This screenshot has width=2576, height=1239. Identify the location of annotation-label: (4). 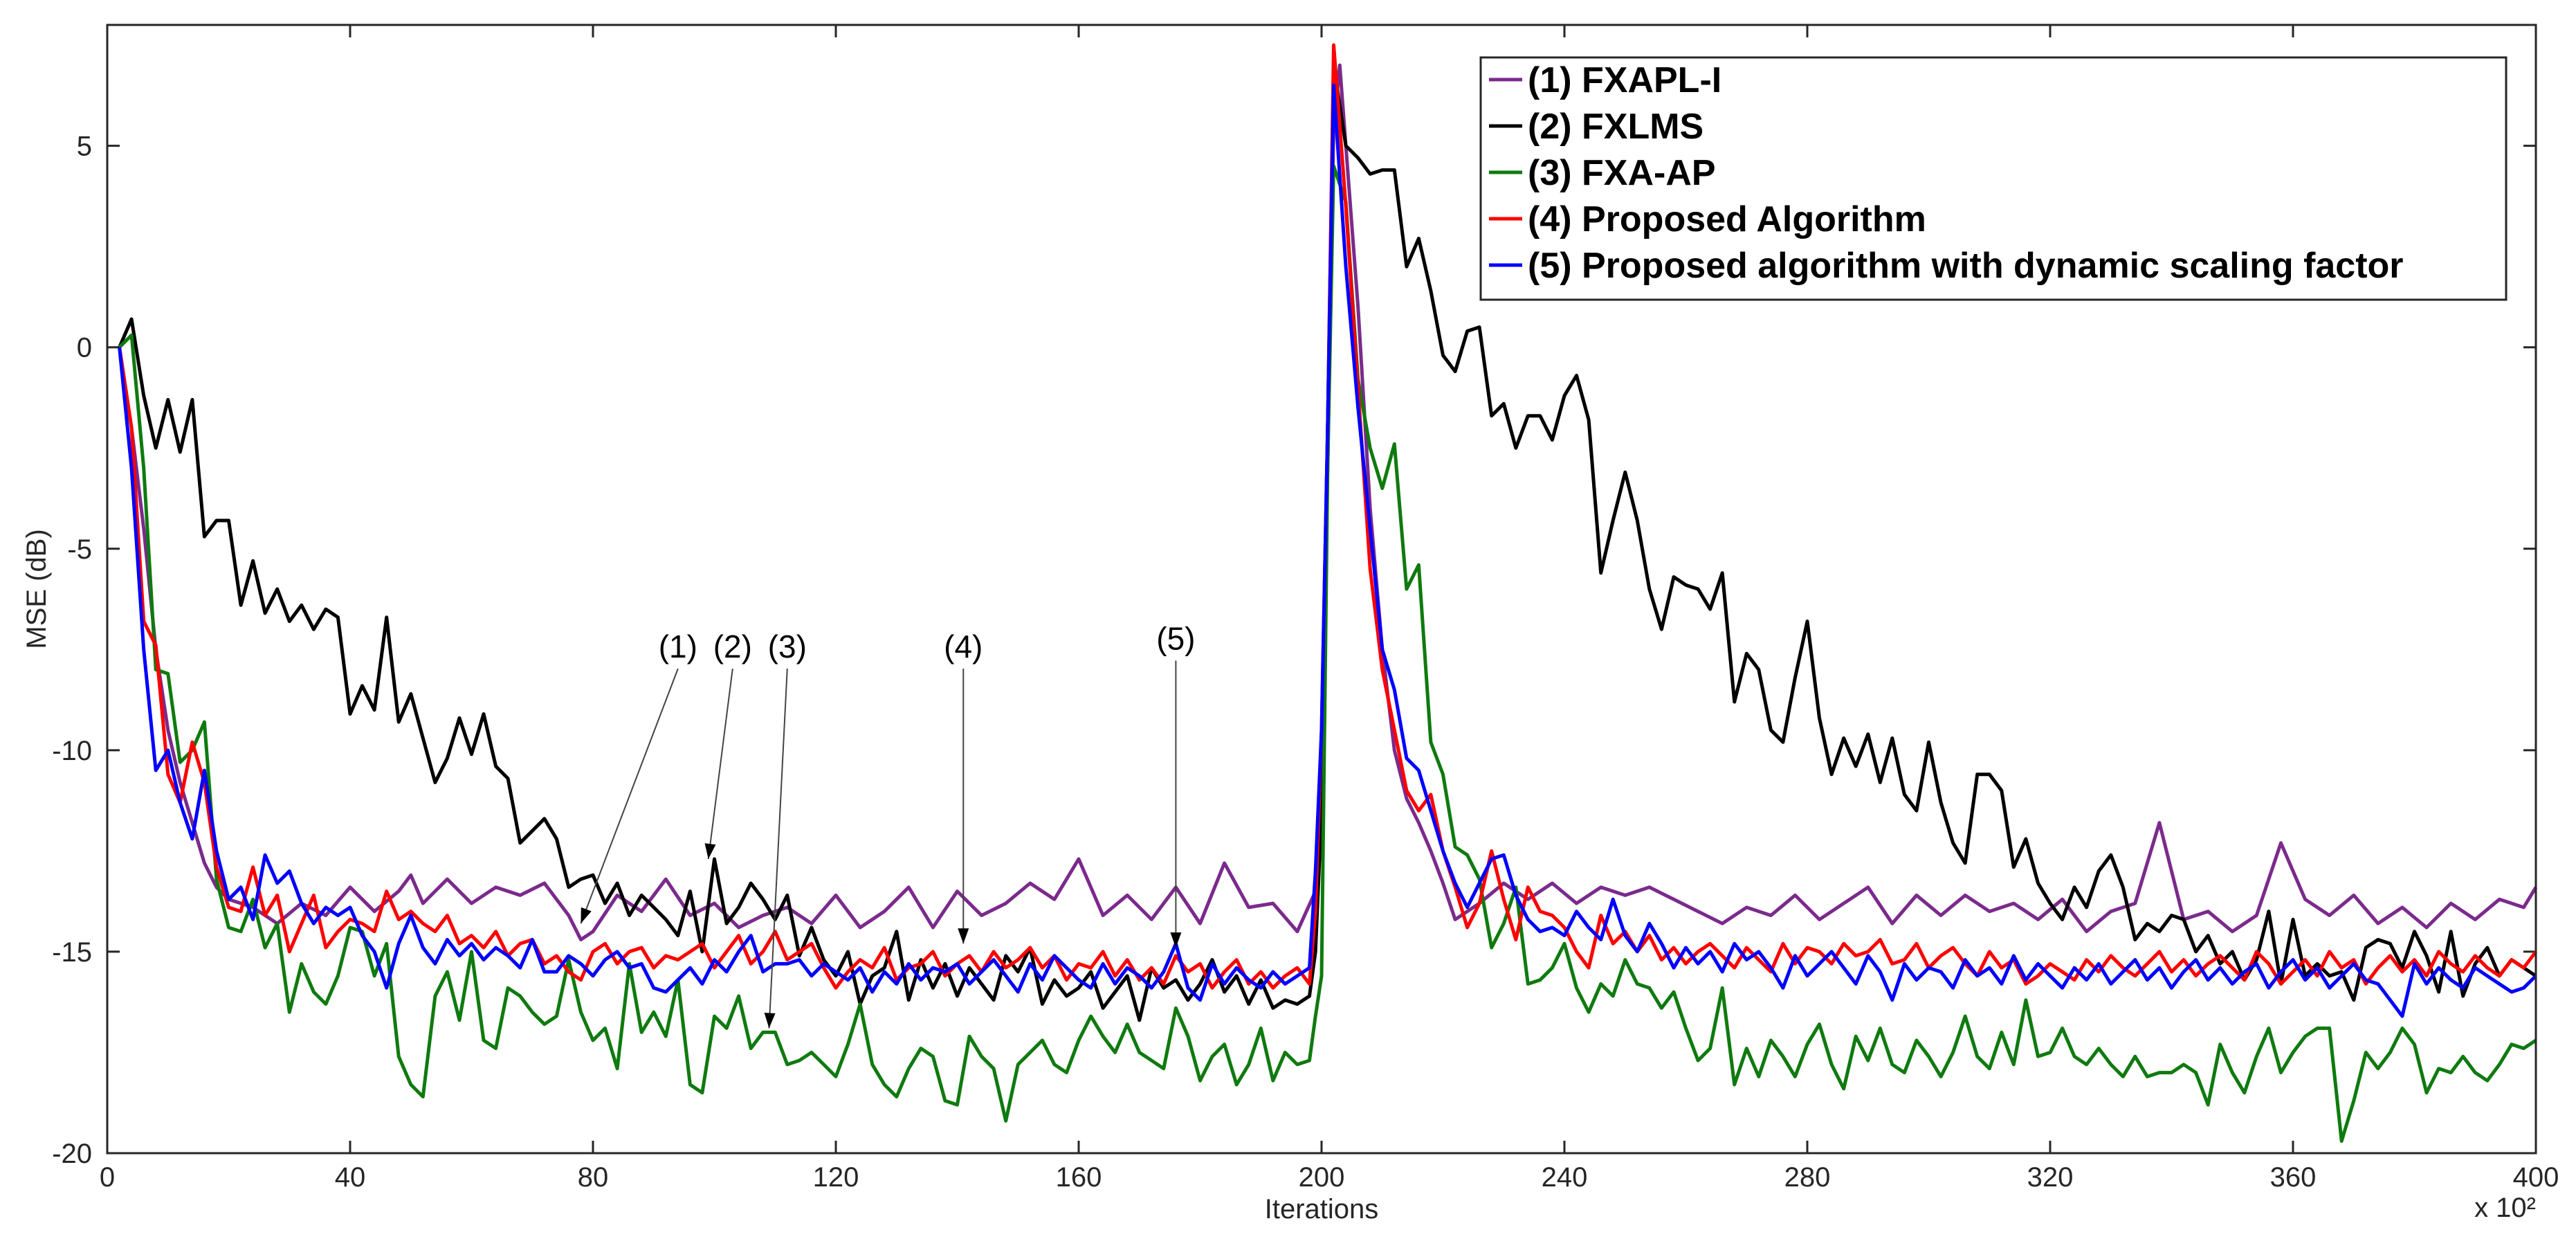
(963, 646).